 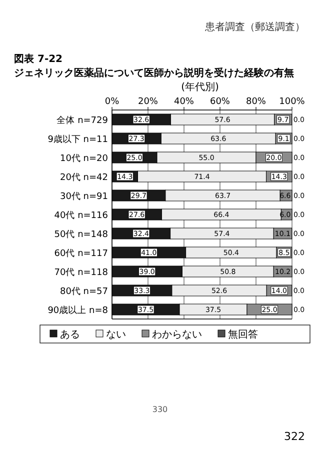 I want to click on legend-label: わからない, so click(x=177, y=335).